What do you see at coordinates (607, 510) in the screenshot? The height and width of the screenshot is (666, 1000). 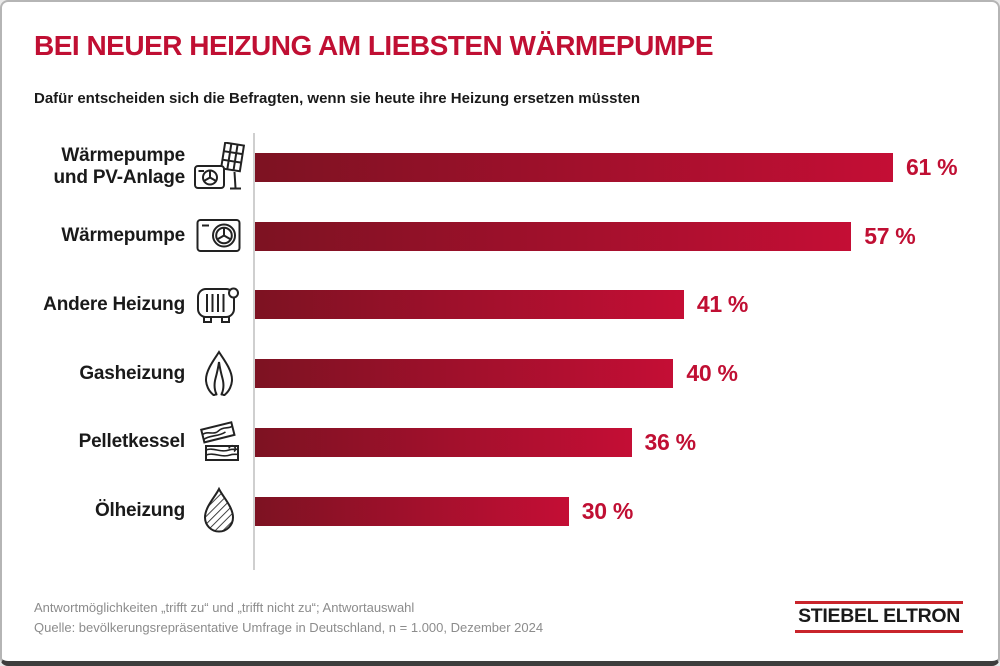 I see `bar-value: 30 %` at bounding box center [607, 510].